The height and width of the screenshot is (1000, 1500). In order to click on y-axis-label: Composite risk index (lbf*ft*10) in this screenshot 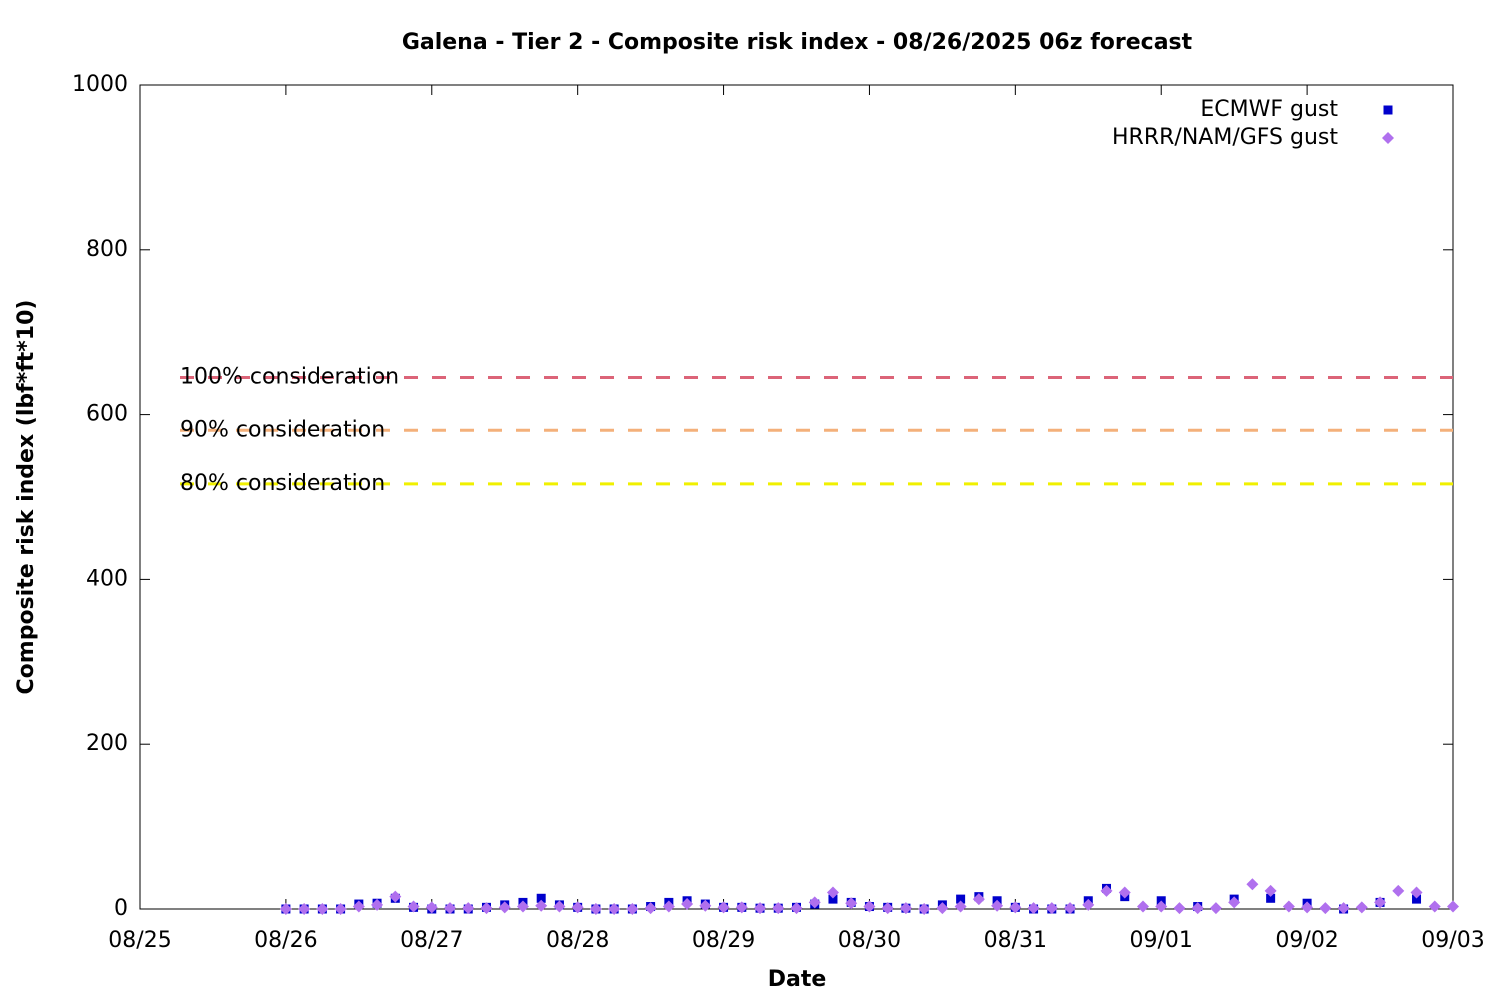, I will do `click(26, 497)`.